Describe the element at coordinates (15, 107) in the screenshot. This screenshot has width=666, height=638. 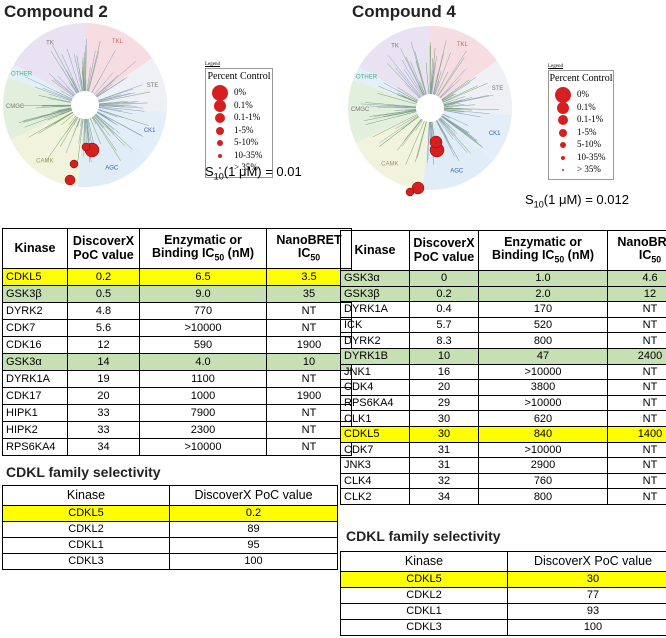
I see `tree-group-label: CMGC` at that location.